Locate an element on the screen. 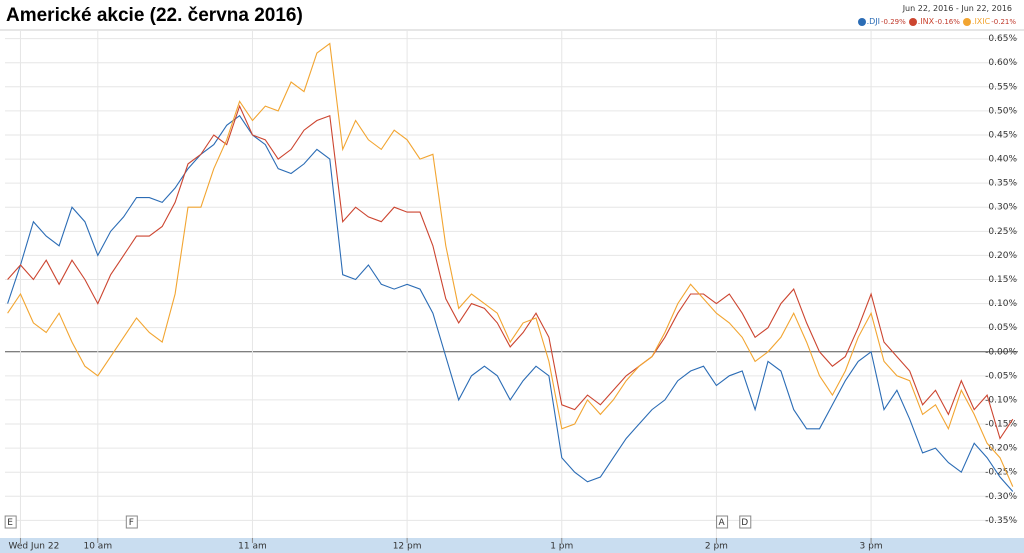 This screenshot has width=1024, height=553. x-tick-label: 1 pm is located at coordinates (561, 547).